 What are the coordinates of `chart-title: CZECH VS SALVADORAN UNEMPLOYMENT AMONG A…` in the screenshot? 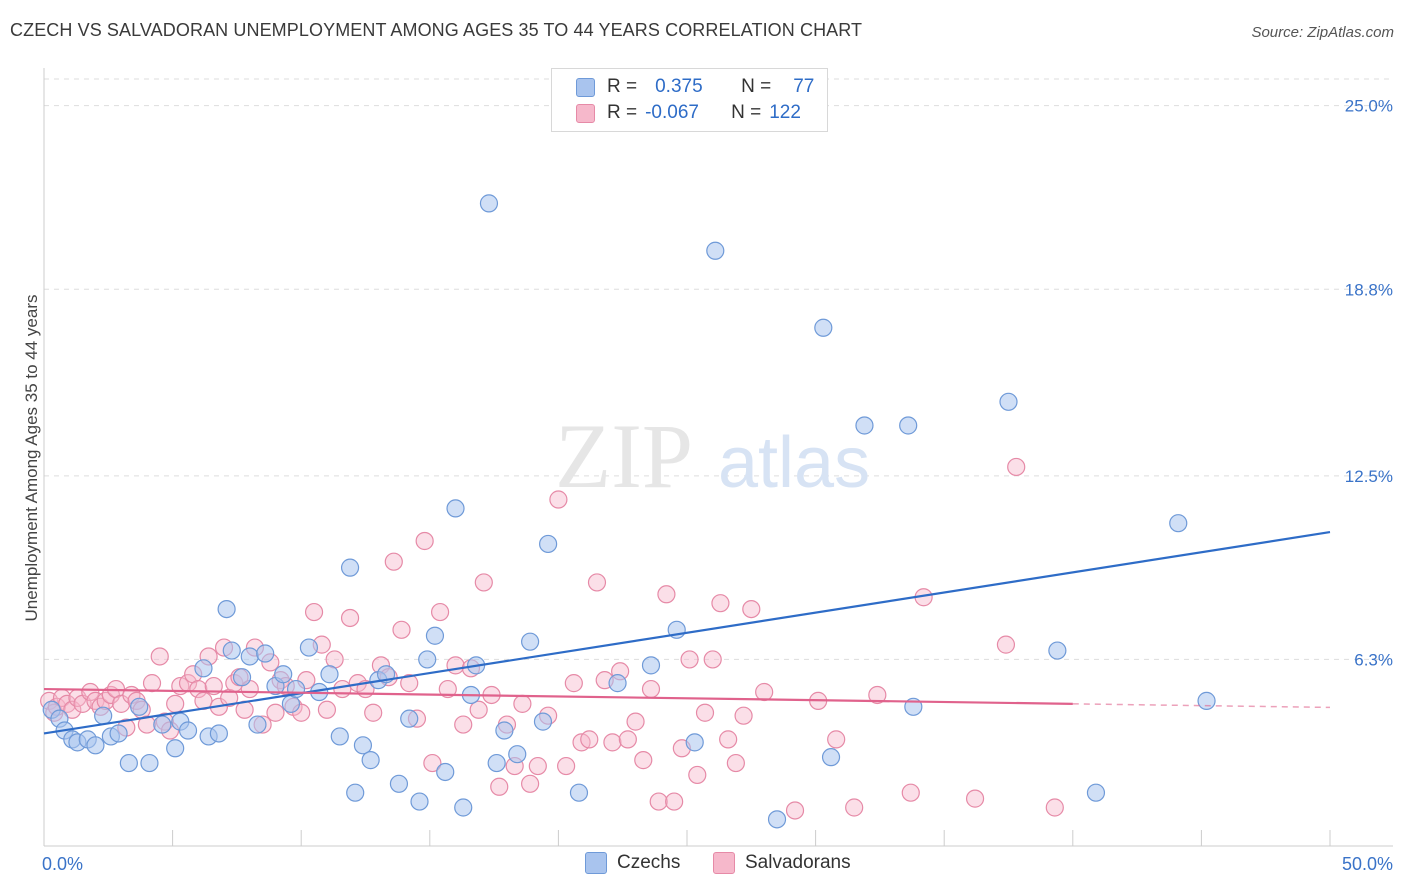 It's located at (436, 30).